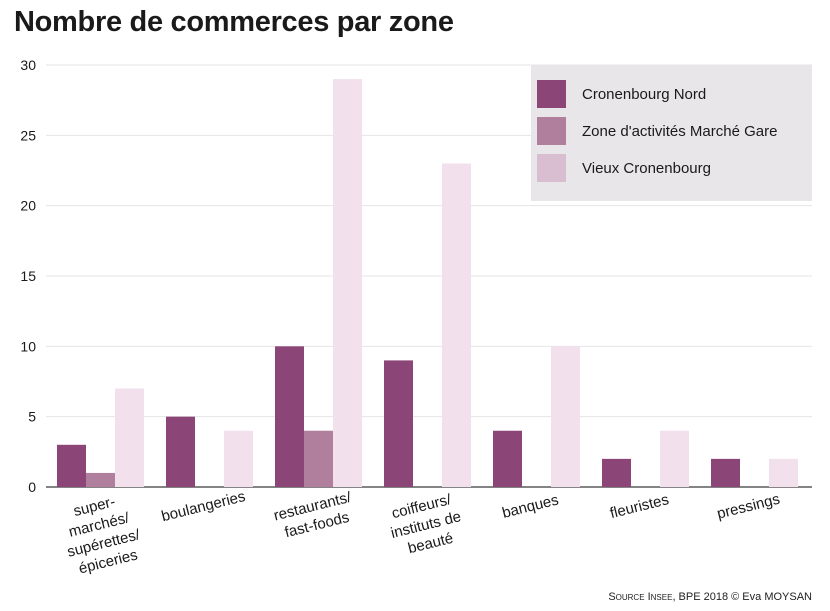 This screenshot has width=830, height=611. I want to click on chart-source: Source Insee, BPE 2018 © Eva MOYSAN, so click(710, 597).